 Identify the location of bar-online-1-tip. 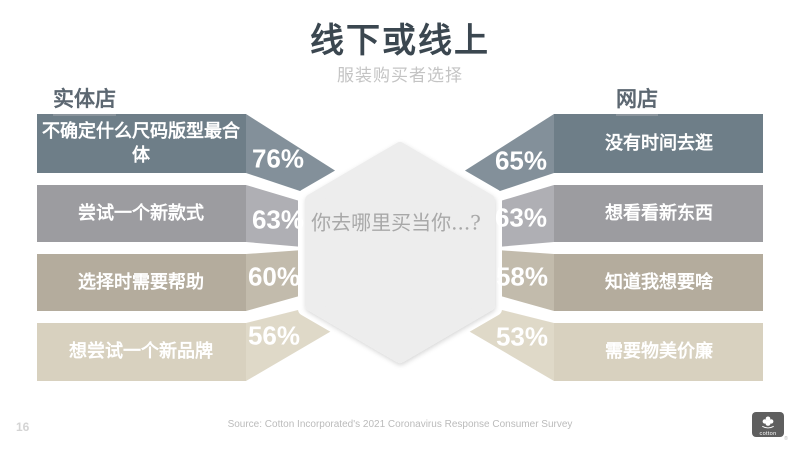
(506, 153).